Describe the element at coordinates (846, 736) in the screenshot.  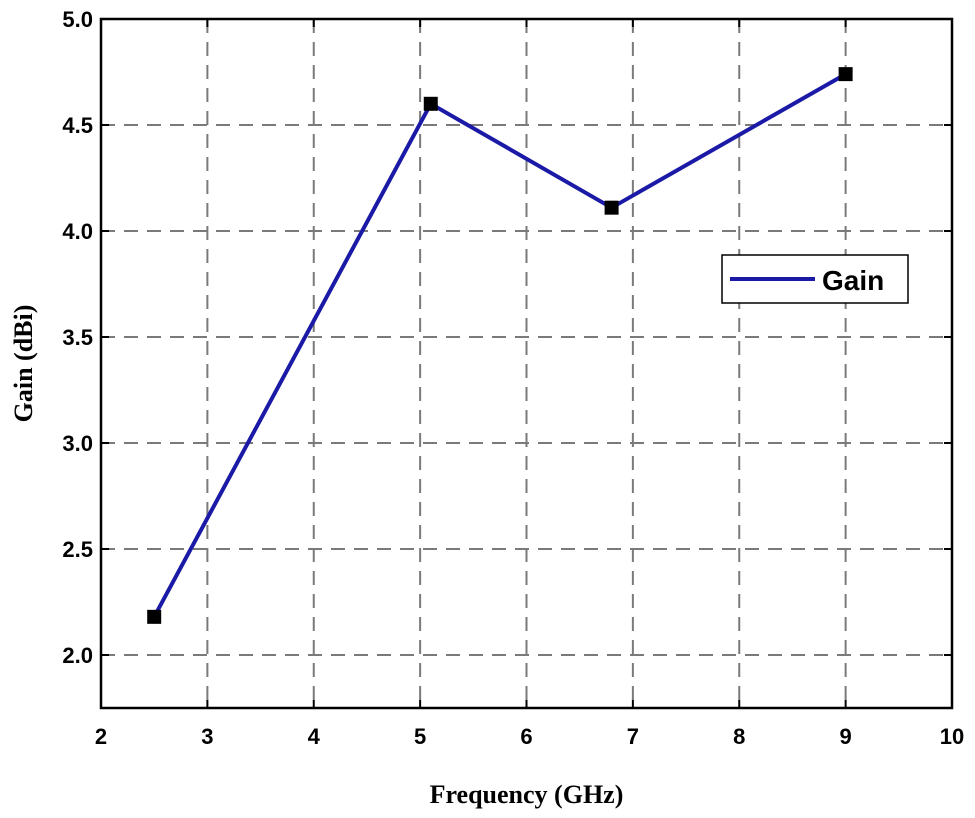
I see `x-tick-label: 9` at that location.